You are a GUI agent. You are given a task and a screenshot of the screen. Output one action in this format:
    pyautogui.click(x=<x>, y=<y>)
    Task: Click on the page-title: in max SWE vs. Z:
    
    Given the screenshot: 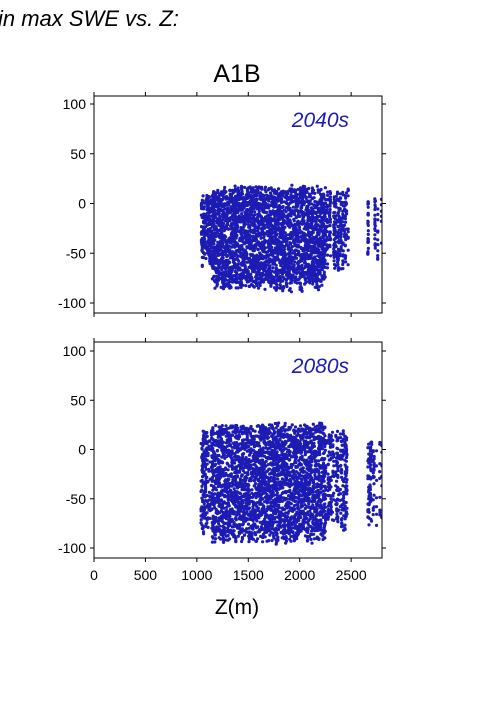 What is the action you would take?
    pyautogui.click(x=89, y=18)
    